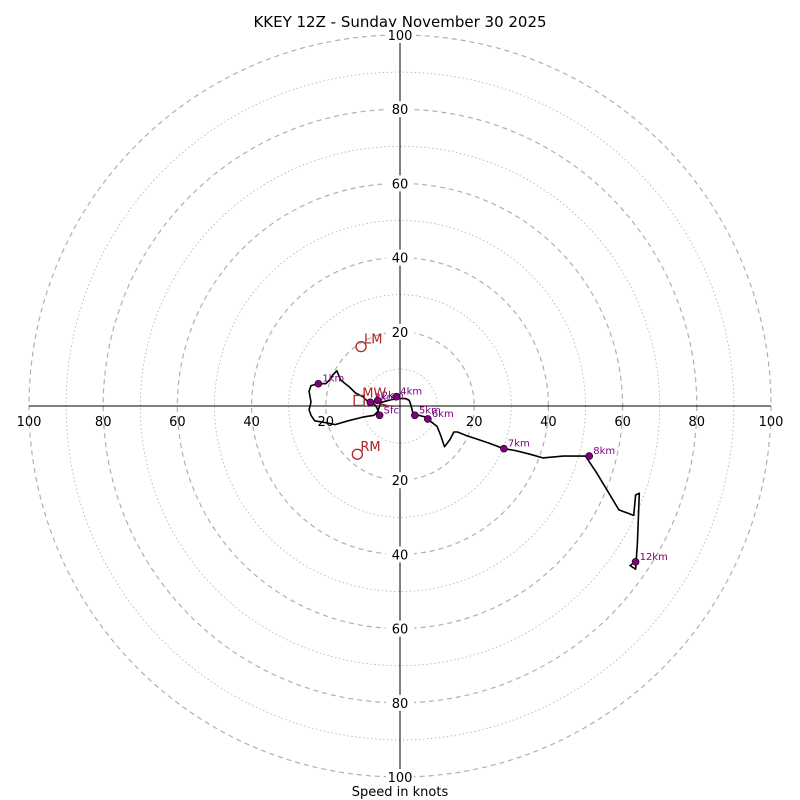 This screenshot has height=800, width=800. I want to click on hodograph-trace, so click(474, 470).